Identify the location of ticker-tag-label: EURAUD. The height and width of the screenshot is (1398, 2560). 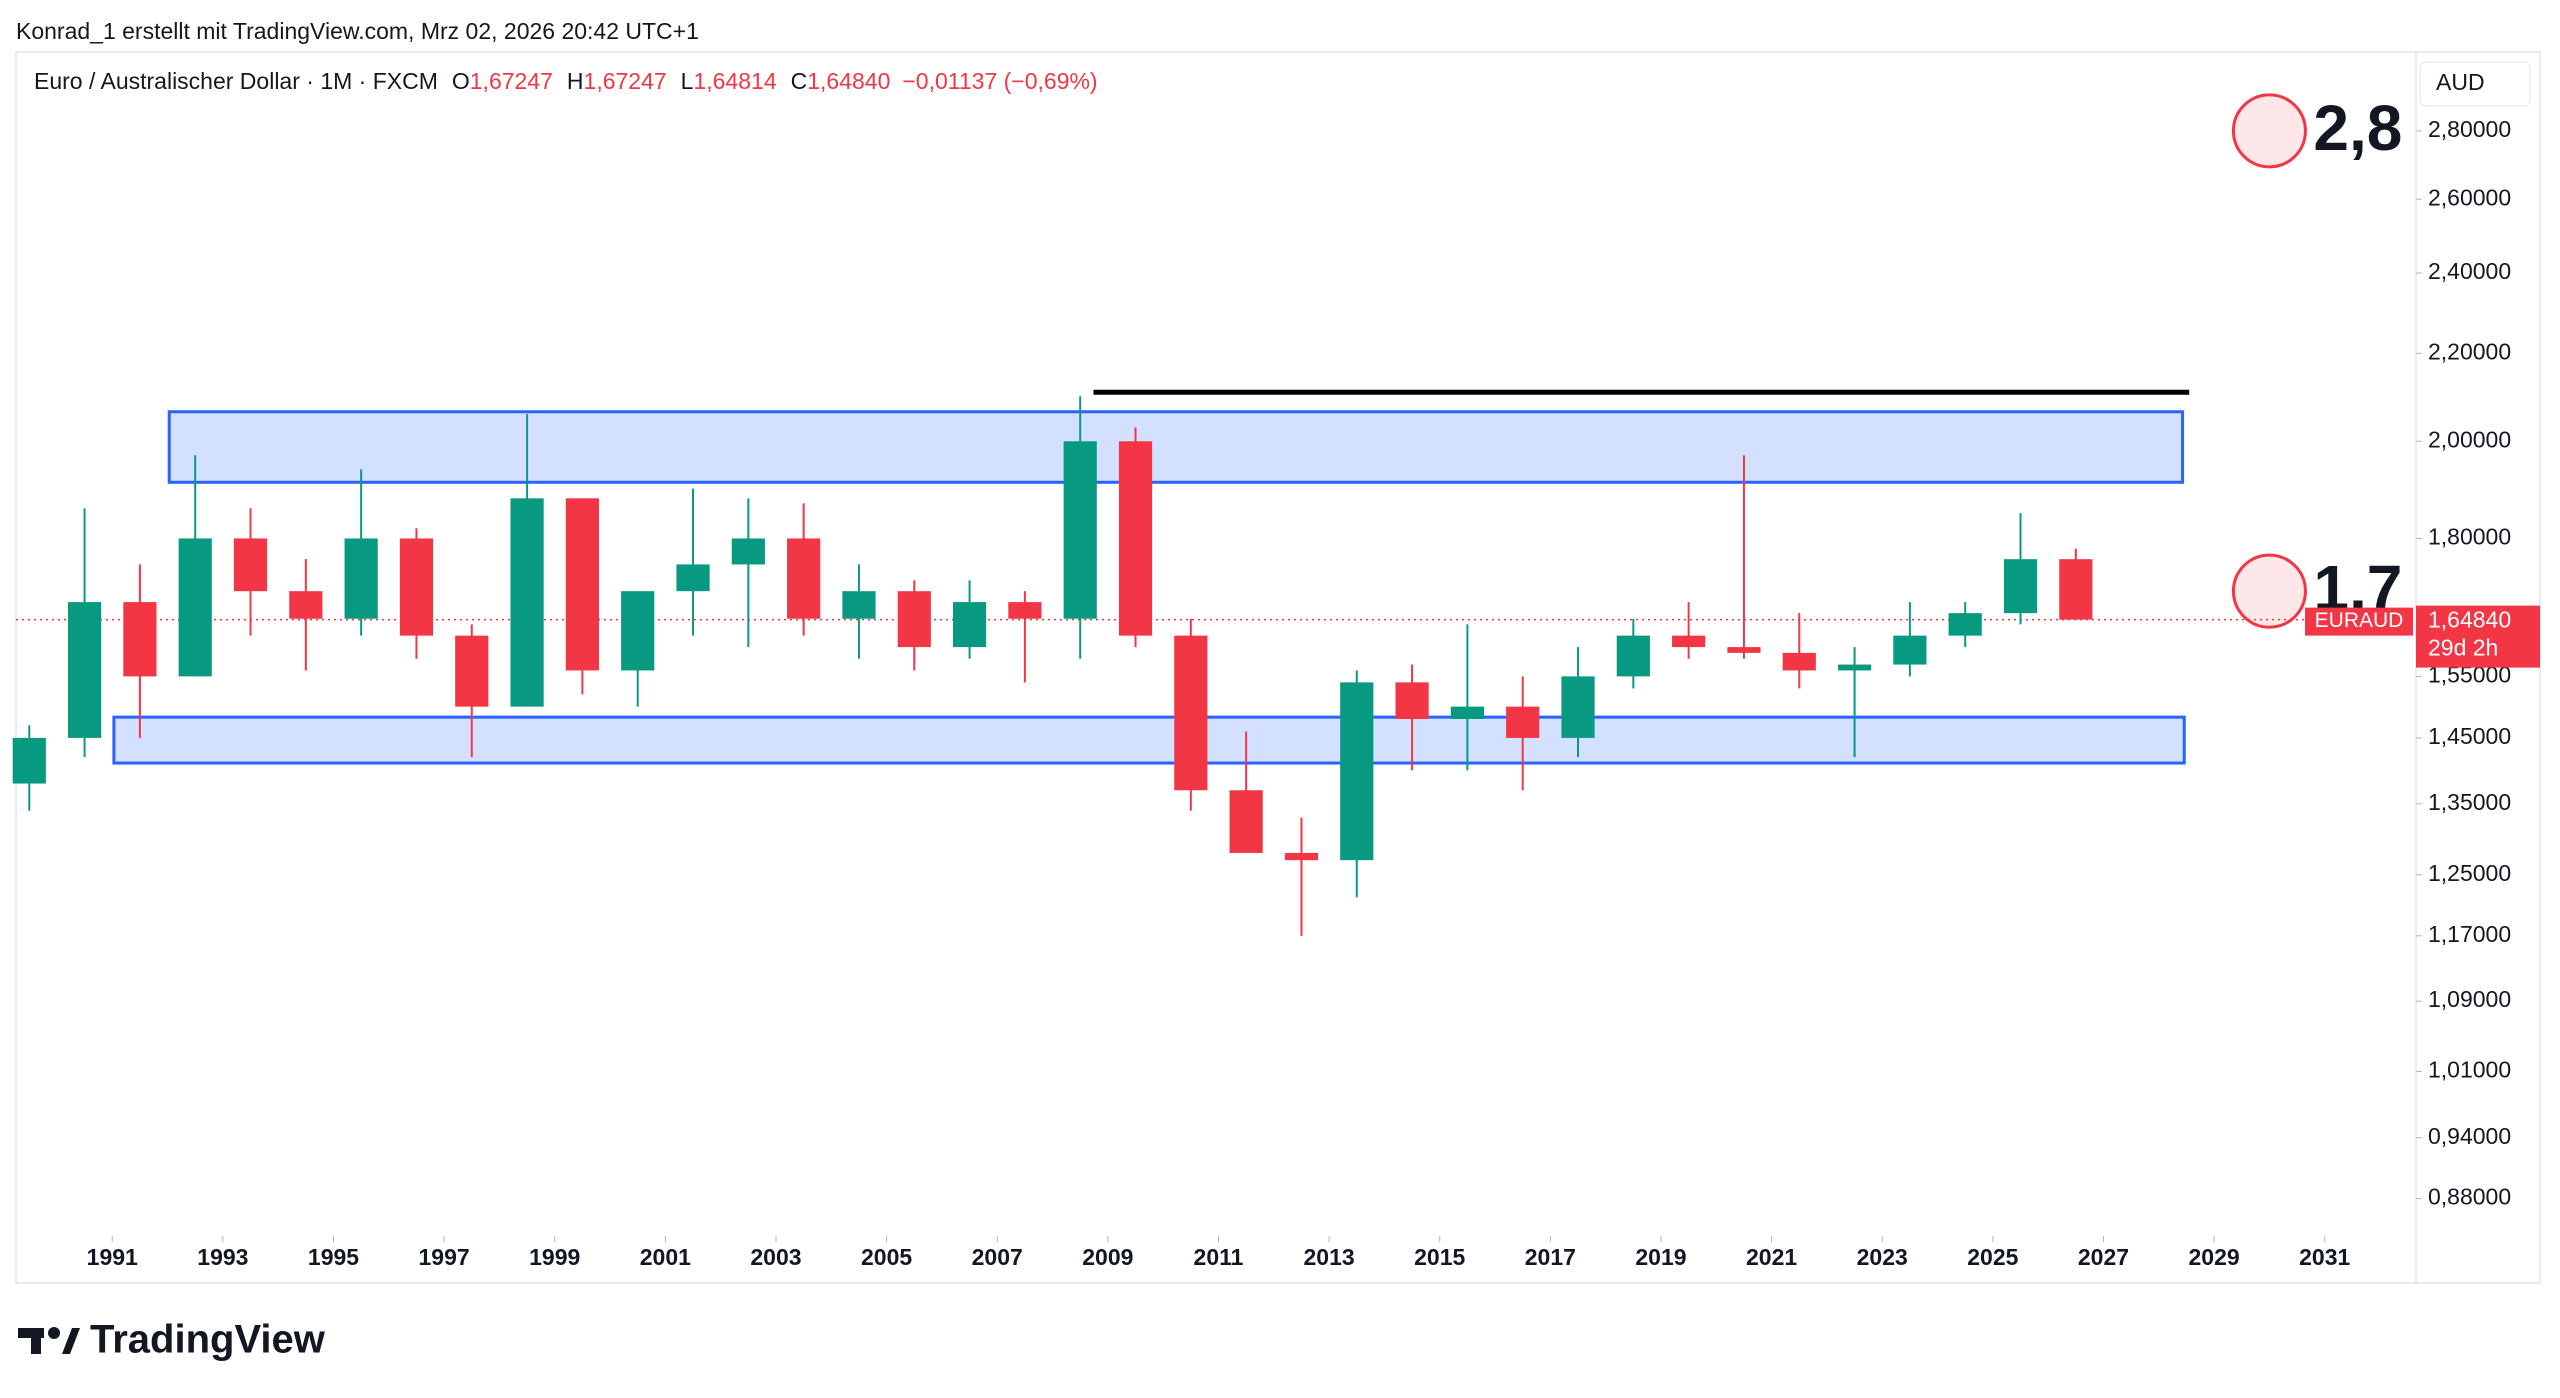
(2359, 620).